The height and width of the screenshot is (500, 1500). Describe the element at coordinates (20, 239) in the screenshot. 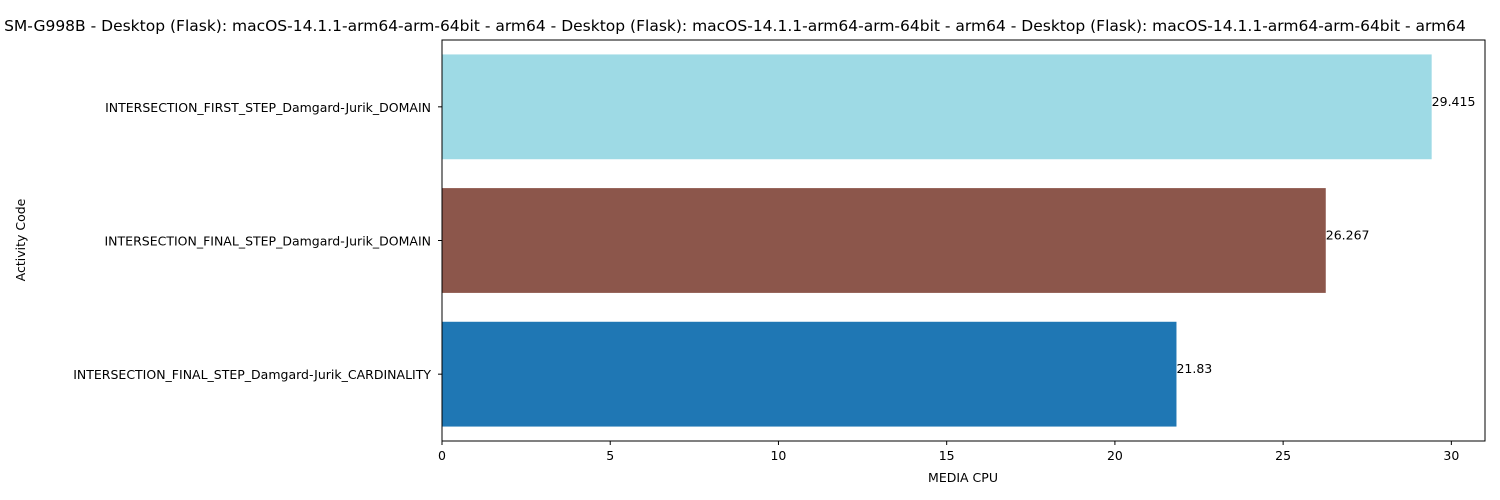

I see `y-axis-title: Activity Code` at that location.